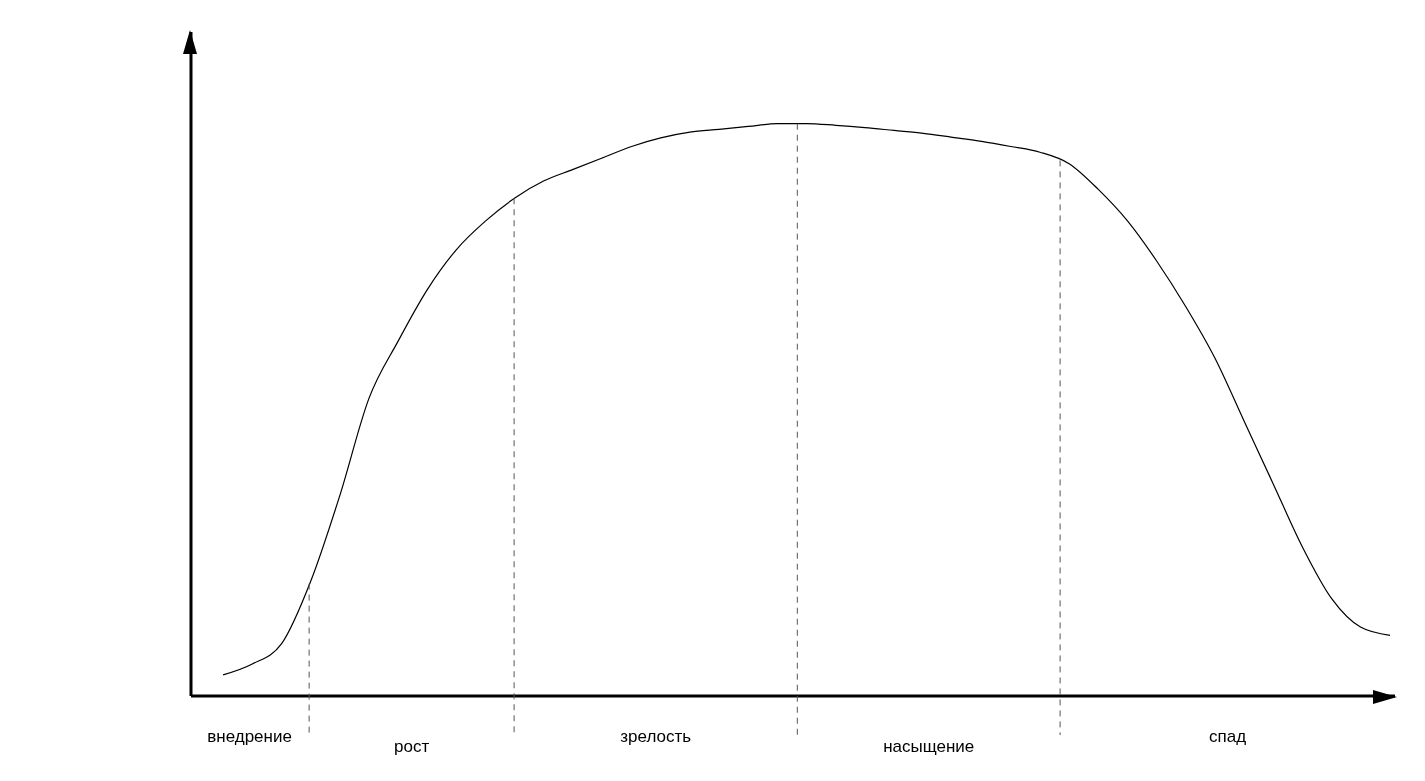 The width and height of the screenshot is (1425, 781). I want to click on text: рост, so click(412, 747).